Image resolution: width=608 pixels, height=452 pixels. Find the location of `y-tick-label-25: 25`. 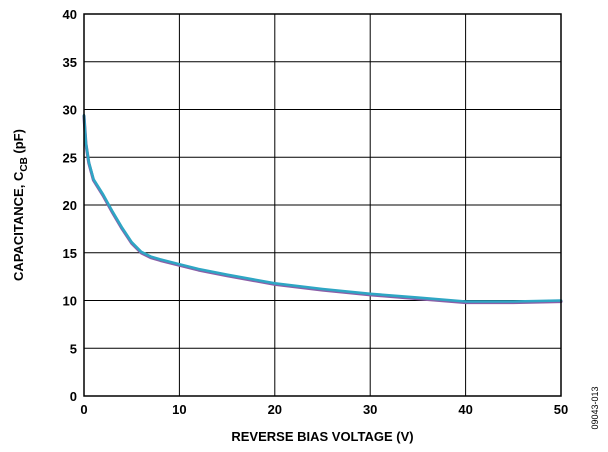

y-tick-label-25: 25 is located at coordinates (70, 157).